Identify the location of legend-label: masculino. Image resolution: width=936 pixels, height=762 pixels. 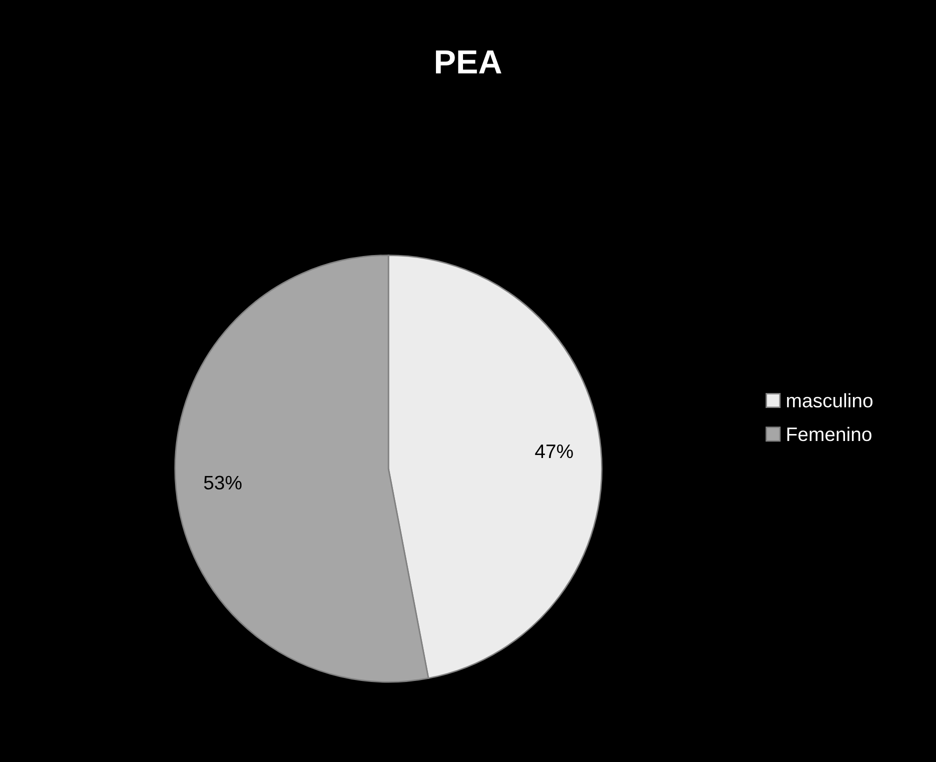
(829, 400).